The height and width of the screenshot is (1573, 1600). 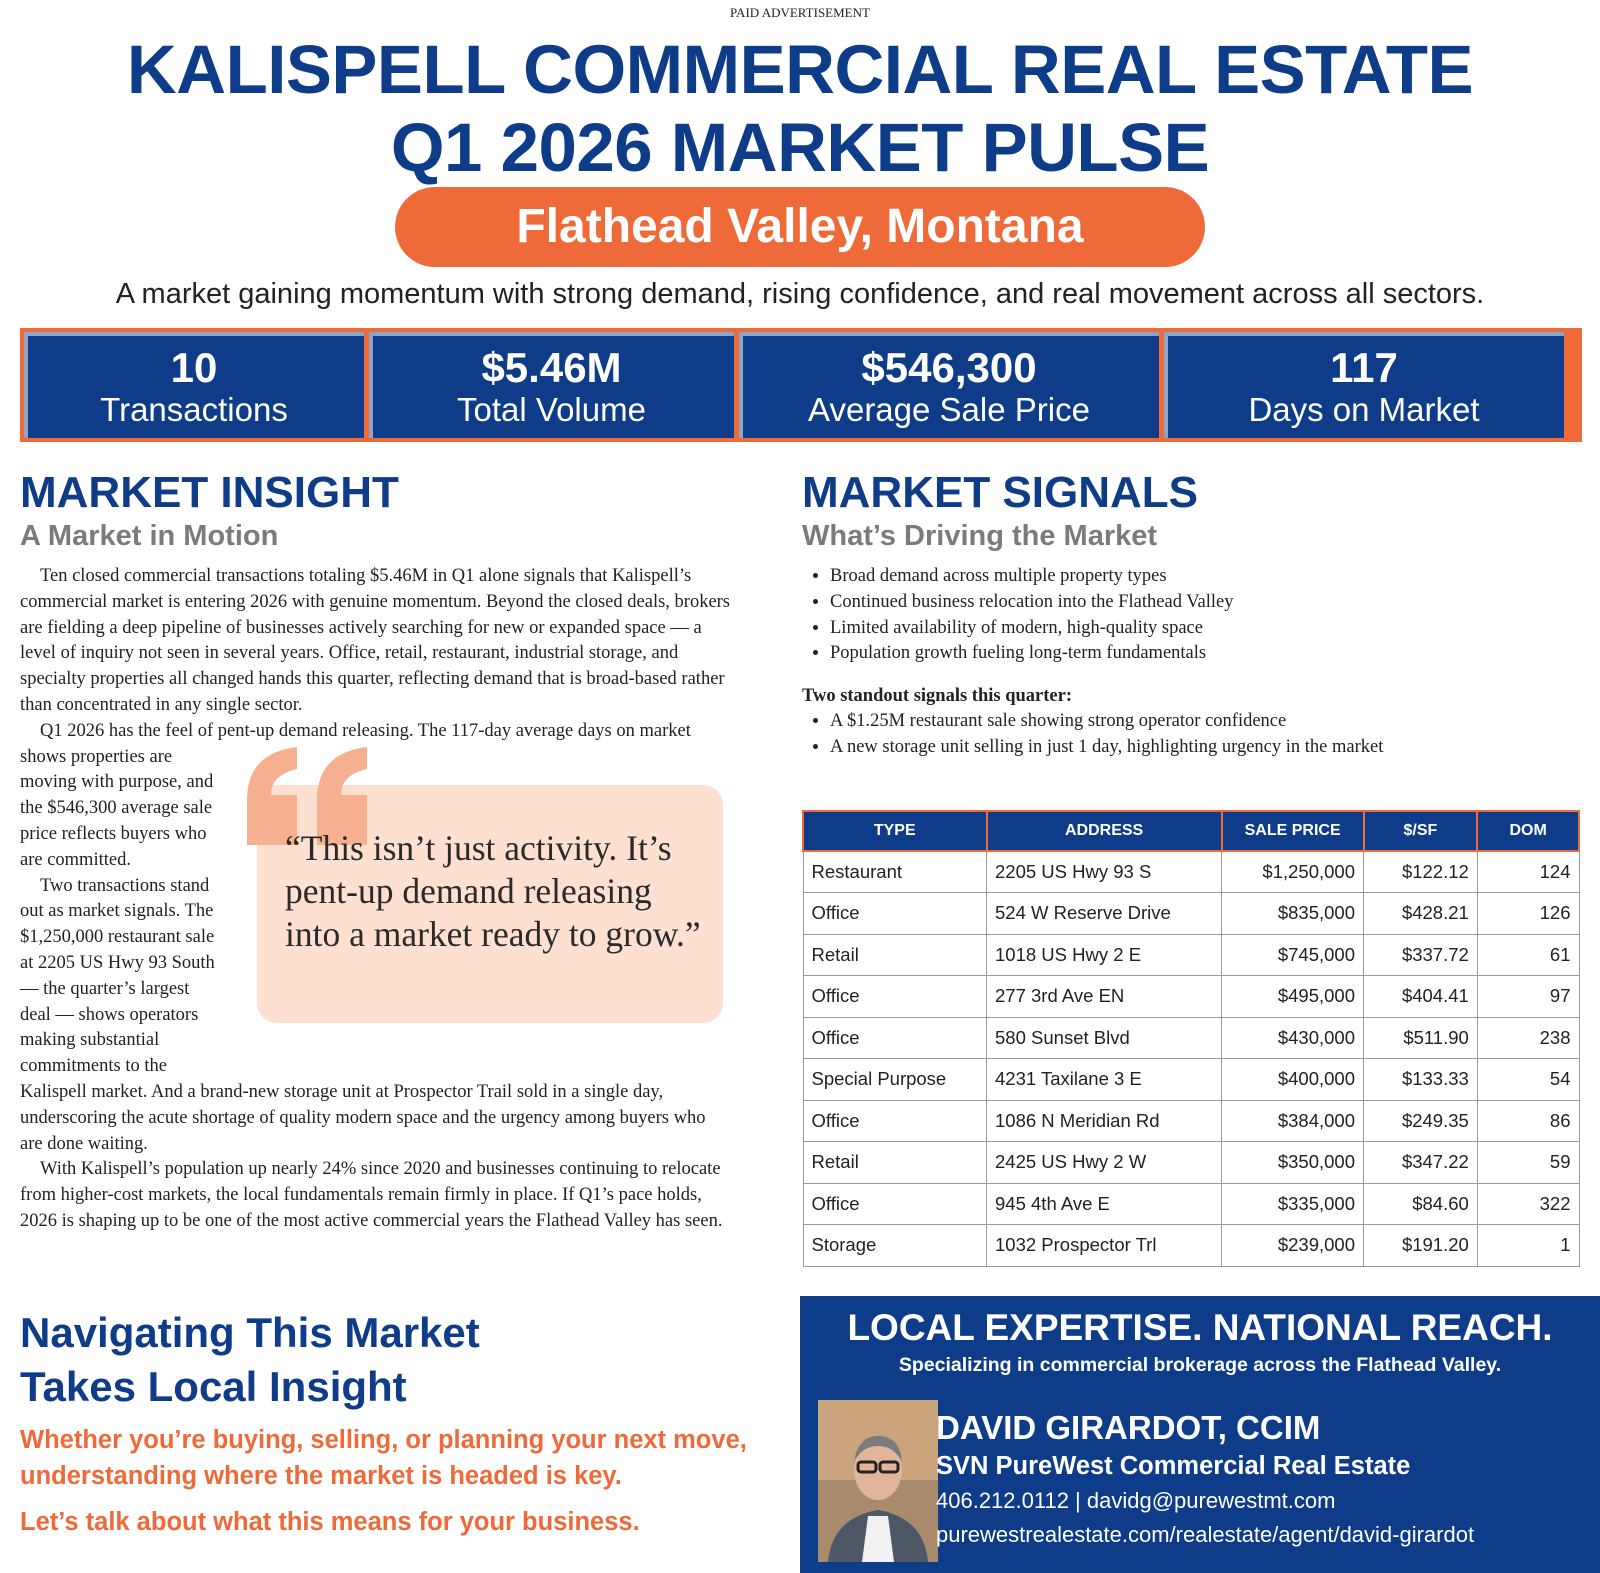 What do you see at coordinates (1104, 1162) in the screenshot?
I see `table-cell: 2425 US Hwy 2 W` at bounding box center [1104, 1162].